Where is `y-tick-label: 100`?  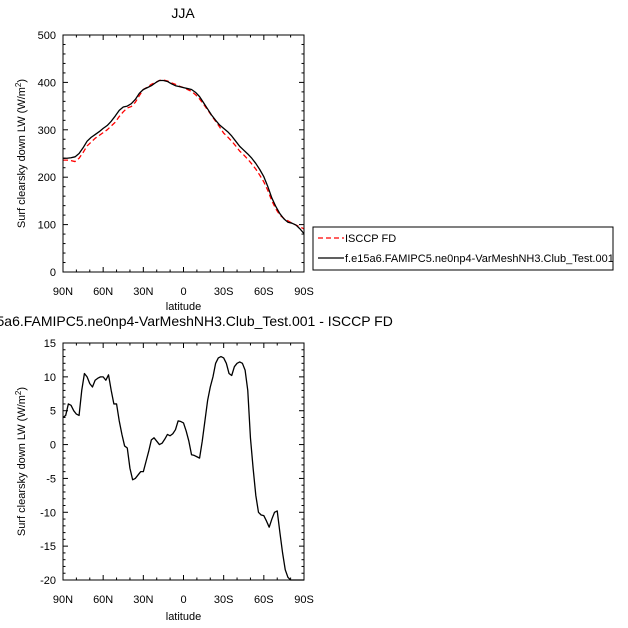 y-tick-label: 100 is located at coordinates (47, 226).